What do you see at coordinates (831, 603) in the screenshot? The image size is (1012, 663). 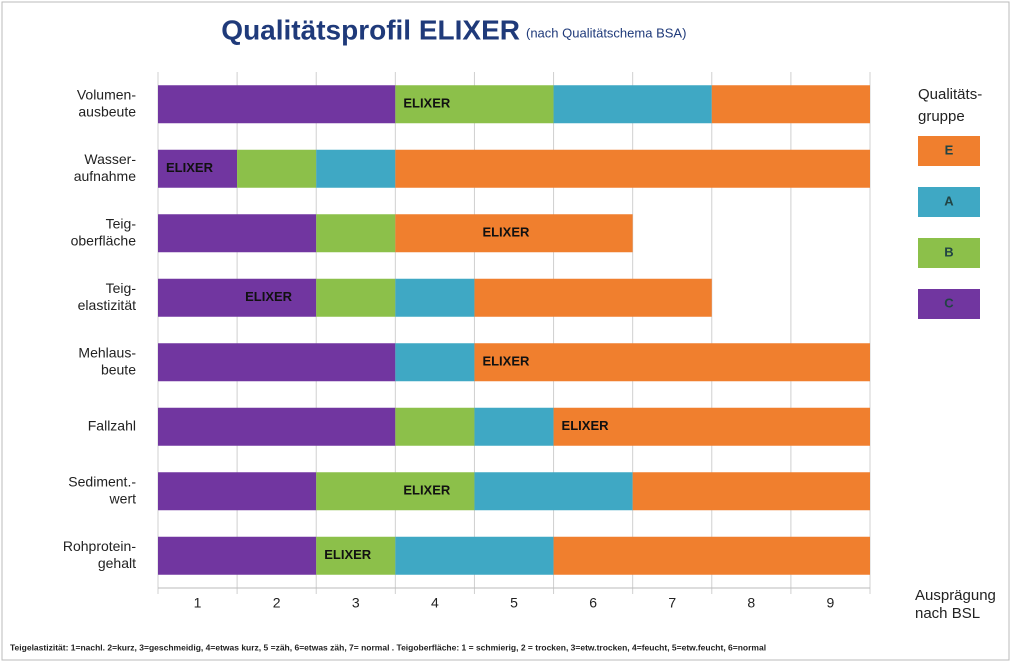 I see `x-tick-label: 9` at bounding box center [831, 603].